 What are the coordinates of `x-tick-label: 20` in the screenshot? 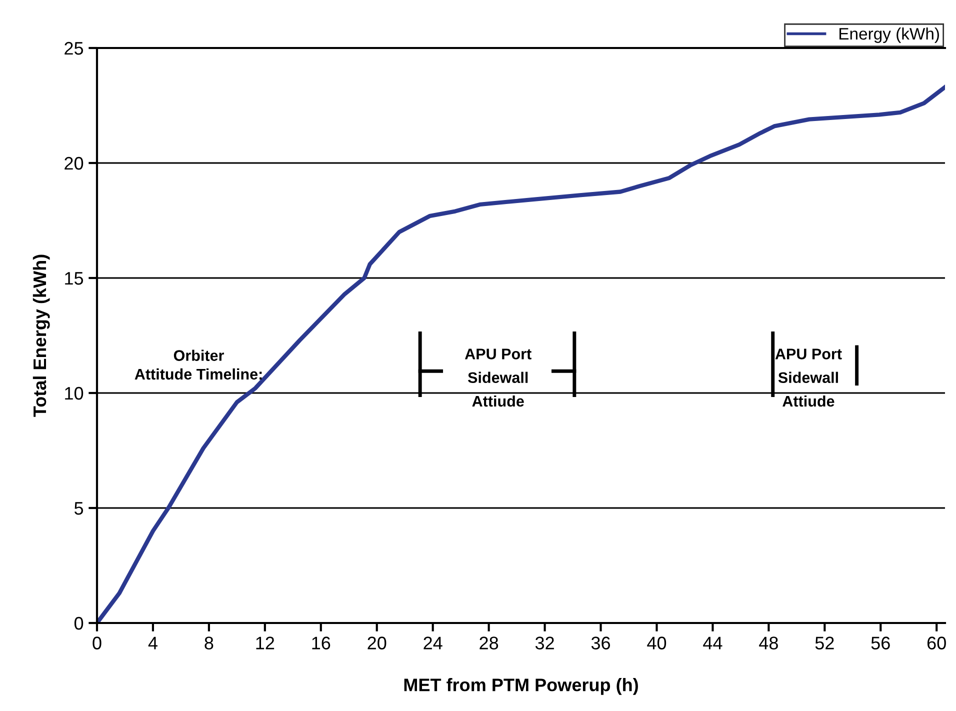 It's located at (377, 643).